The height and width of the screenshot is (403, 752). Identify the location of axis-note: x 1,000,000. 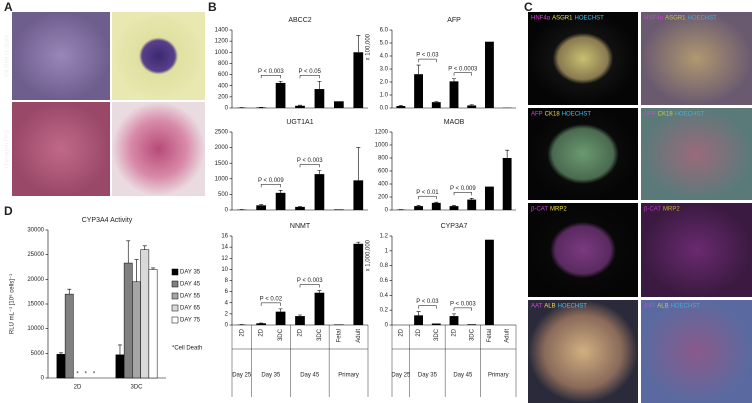
(369, 255).